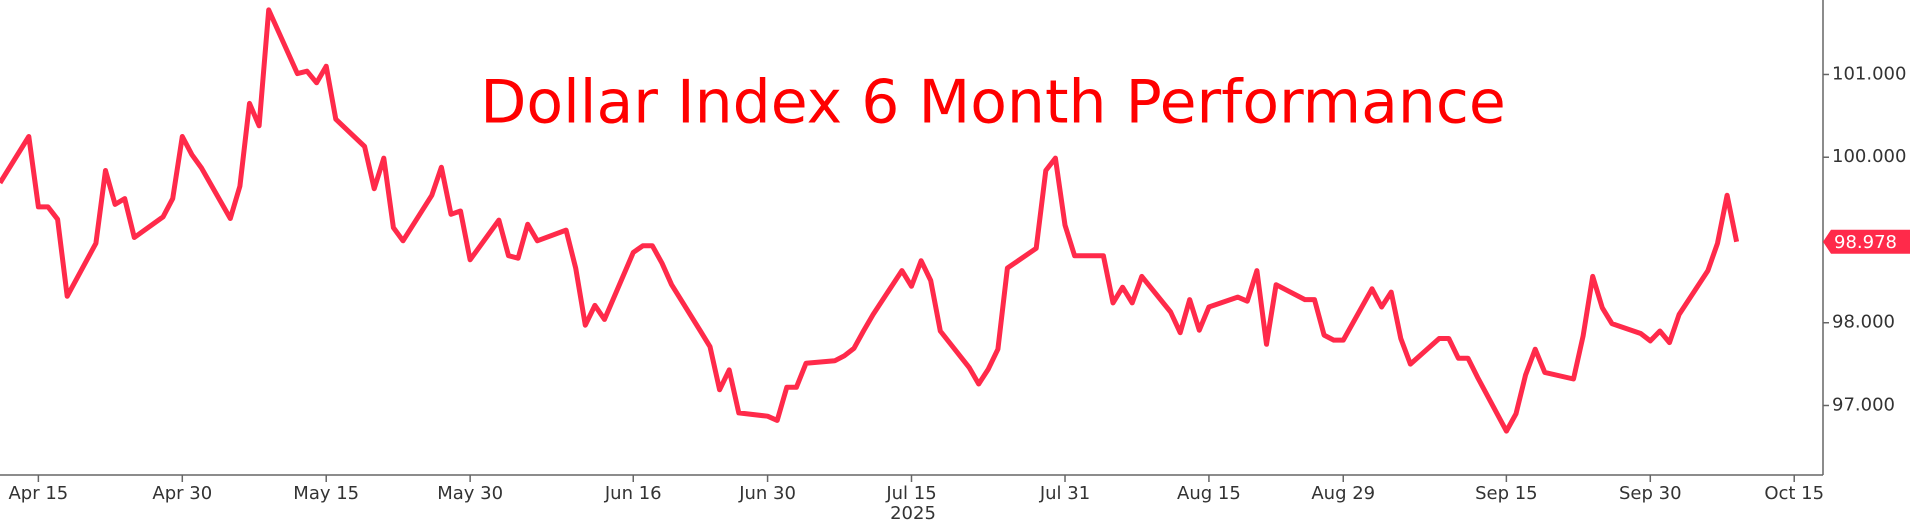  What do you see at coordinates (1209, 493) in the screenshot?
I see `x-tick-label: Aug 15` at bounding box center [1209, 493].